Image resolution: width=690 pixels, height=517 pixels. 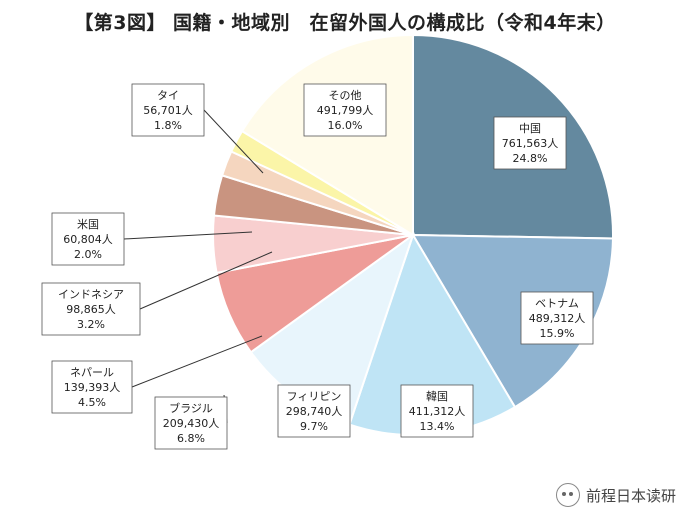 I want to click on slice-label-count: 60,804人, so click(x=88, y=239).